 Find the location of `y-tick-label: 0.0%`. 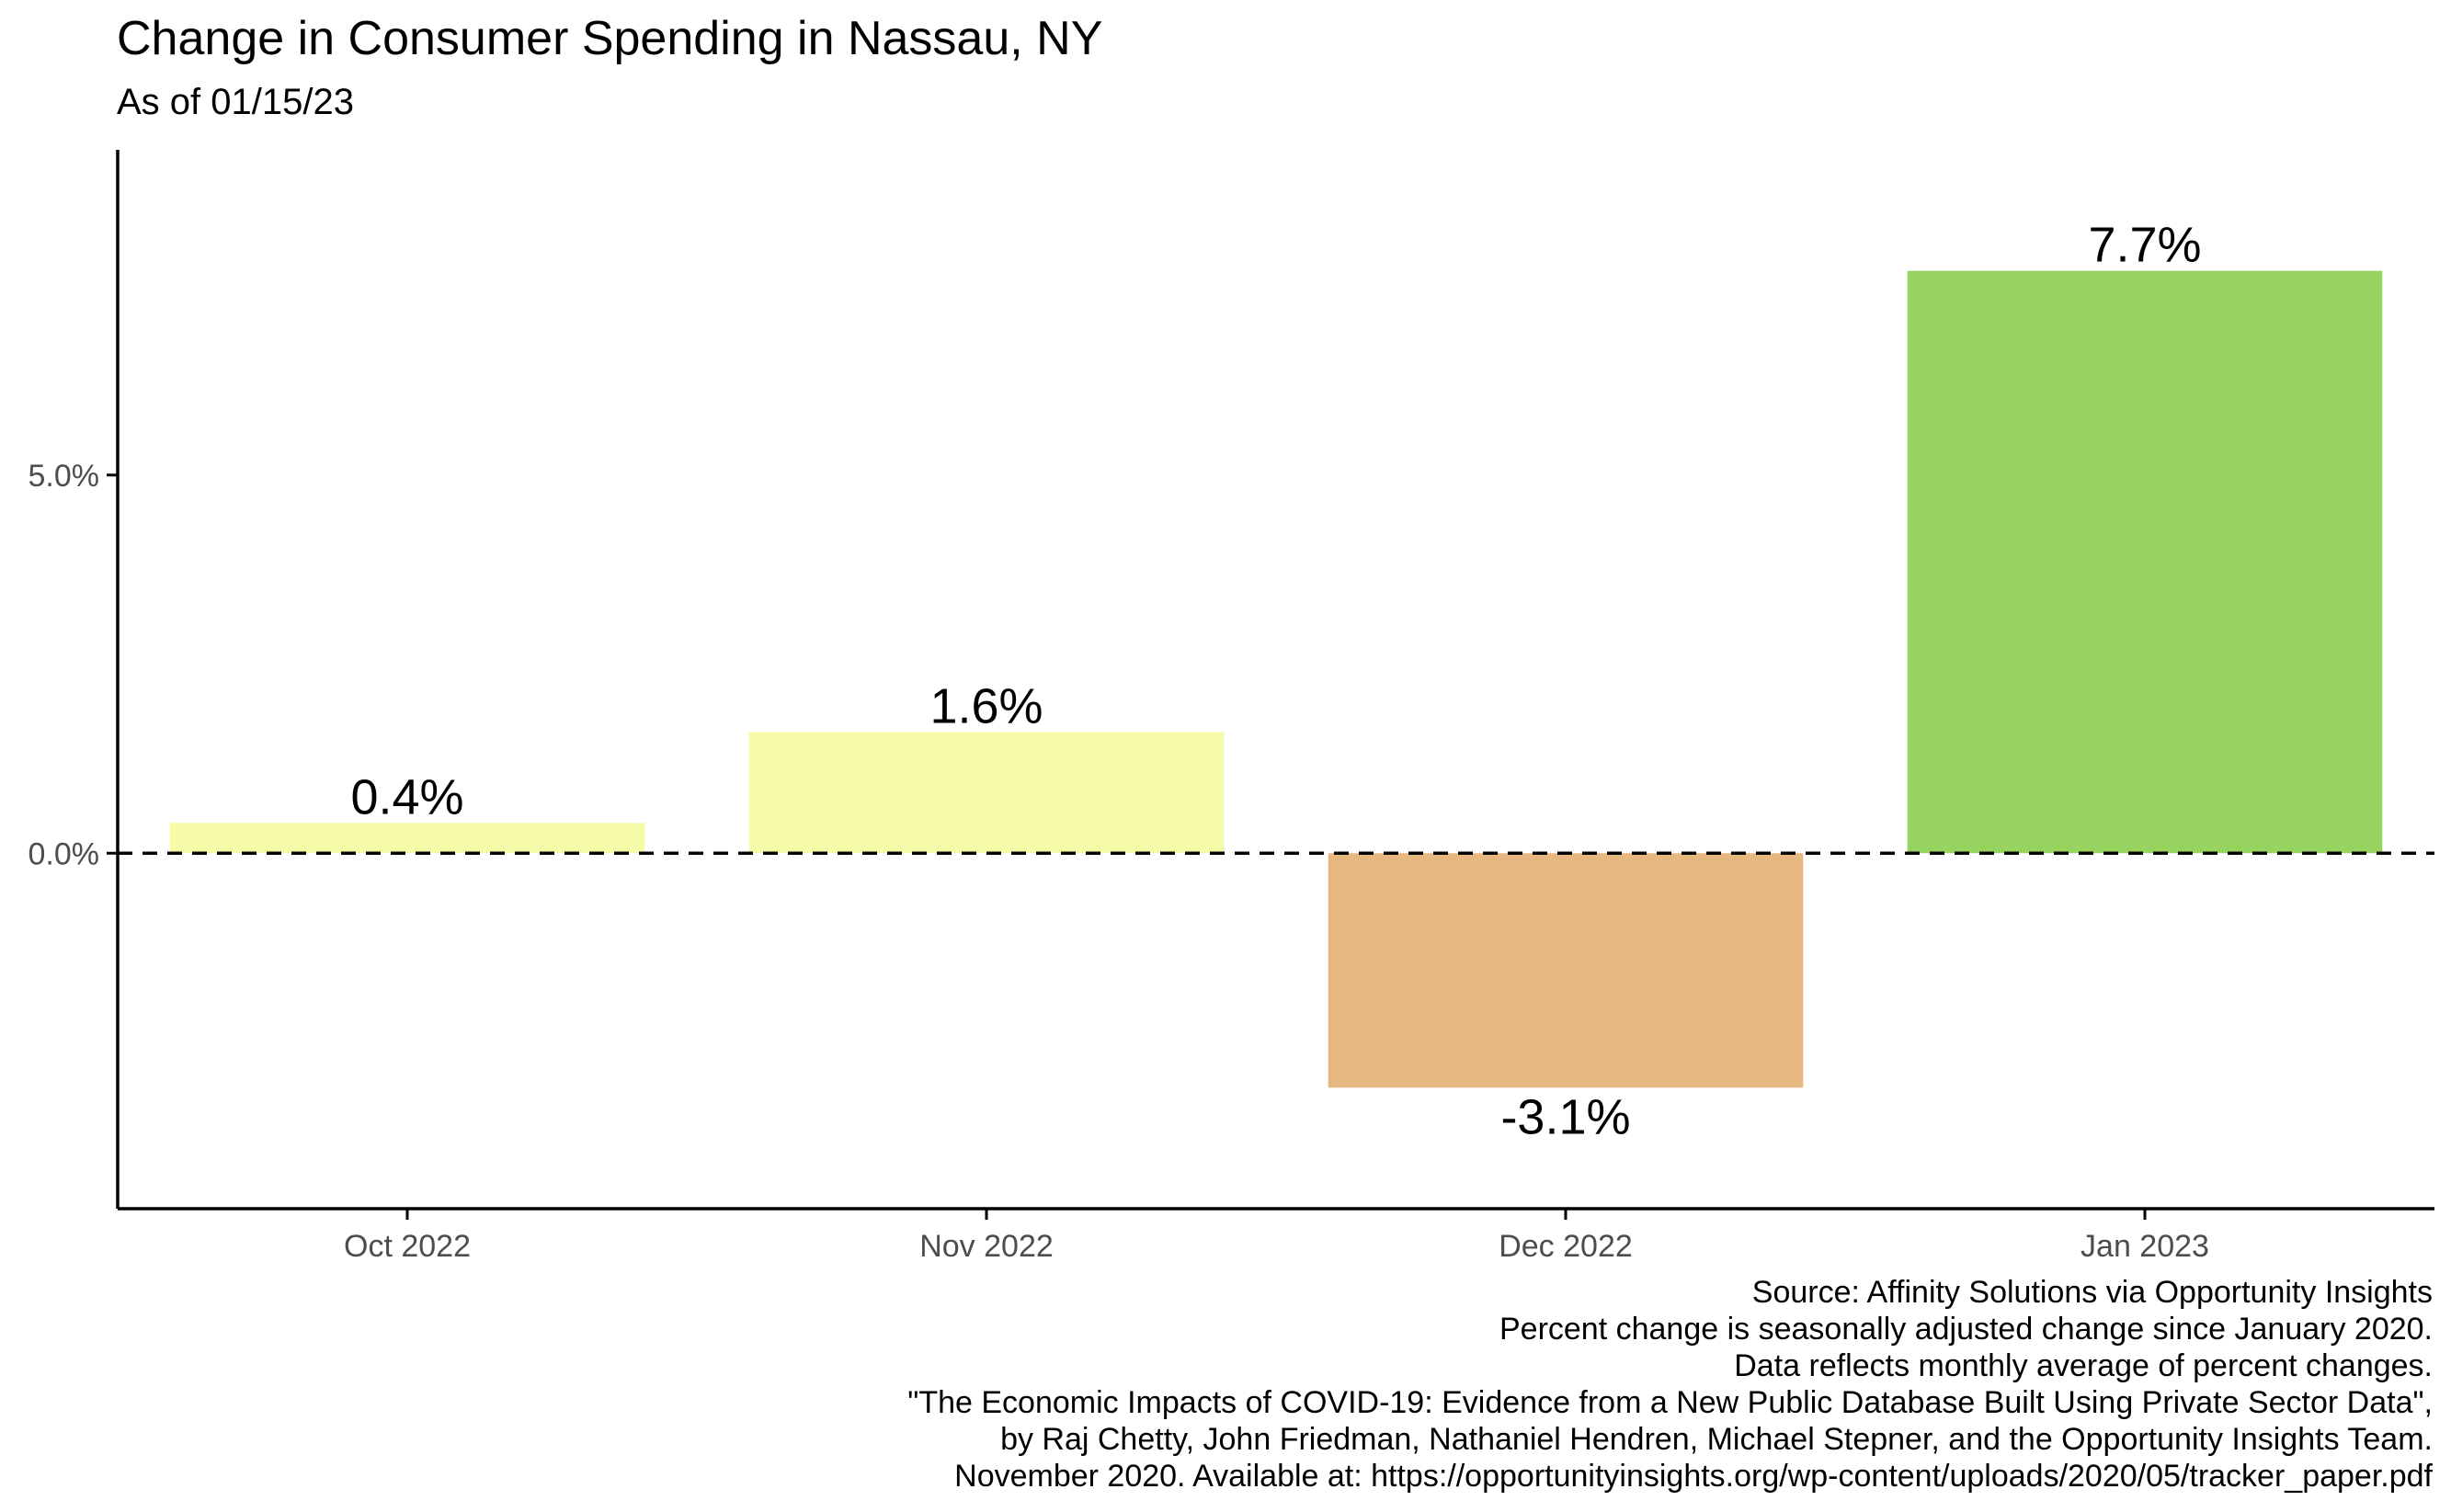

y-tick-label: 0.0% is located at coordinates (64, 853).